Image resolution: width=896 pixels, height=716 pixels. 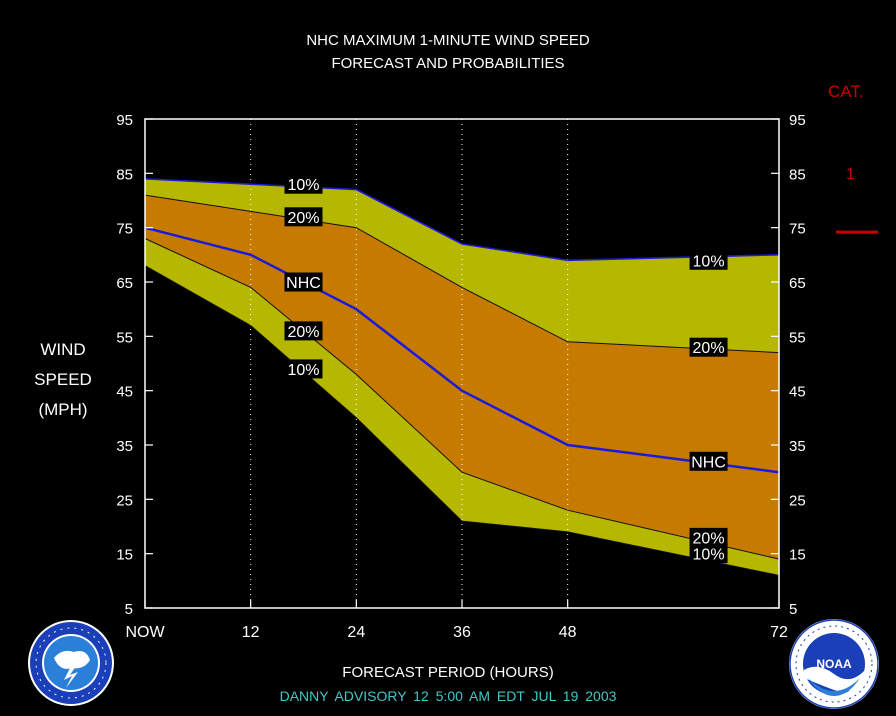 I want to click on y-tick-label-right-55: 55, so click(x=797, y=337).